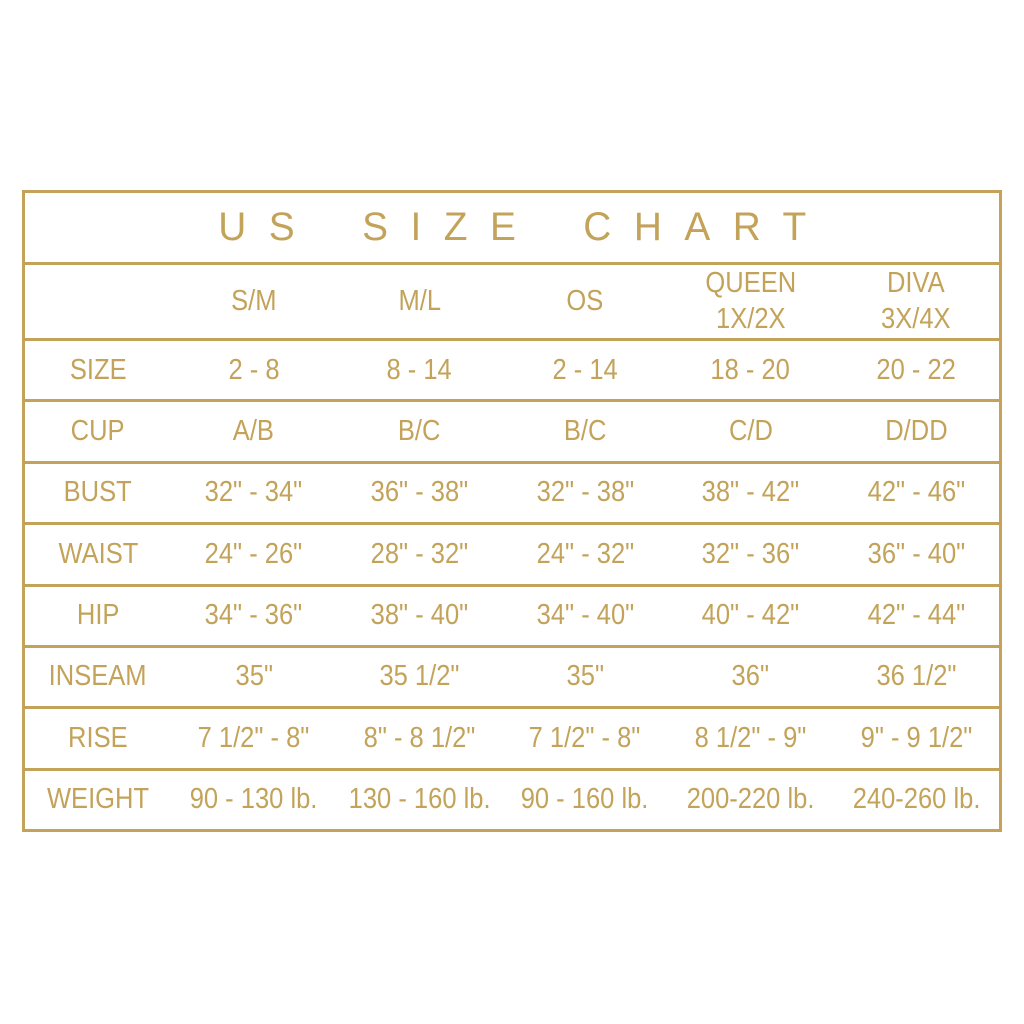 This screenshot has height=1024, width=1024. I want to click on table-cell: 35 1/2", so click(420, 676).